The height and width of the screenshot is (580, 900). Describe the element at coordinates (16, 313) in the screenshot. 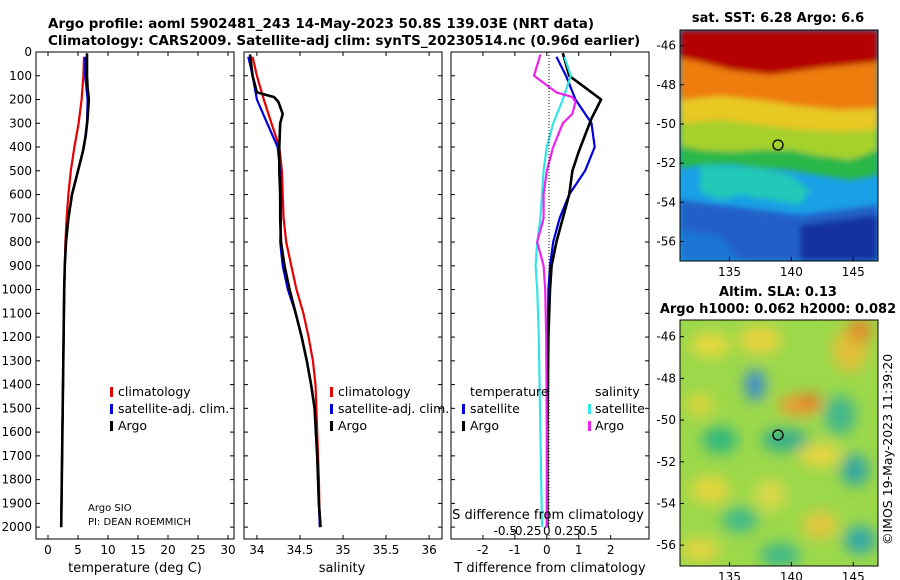

I see `y-tick-label: 1100` at that location.